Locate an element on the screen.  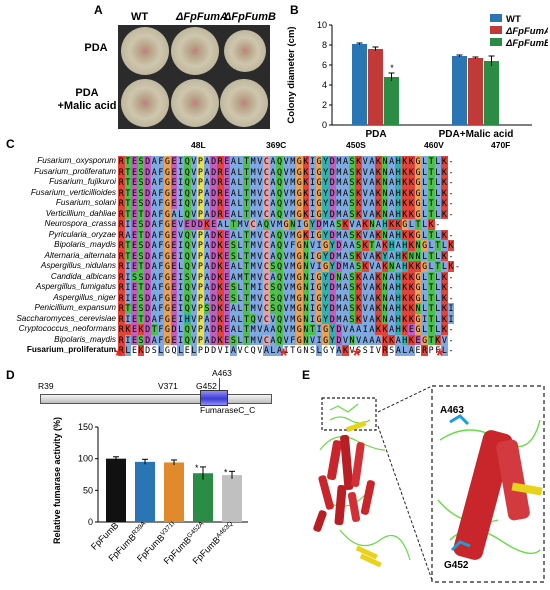
fumarasec-domain-box is located at coordinates (214, 398).